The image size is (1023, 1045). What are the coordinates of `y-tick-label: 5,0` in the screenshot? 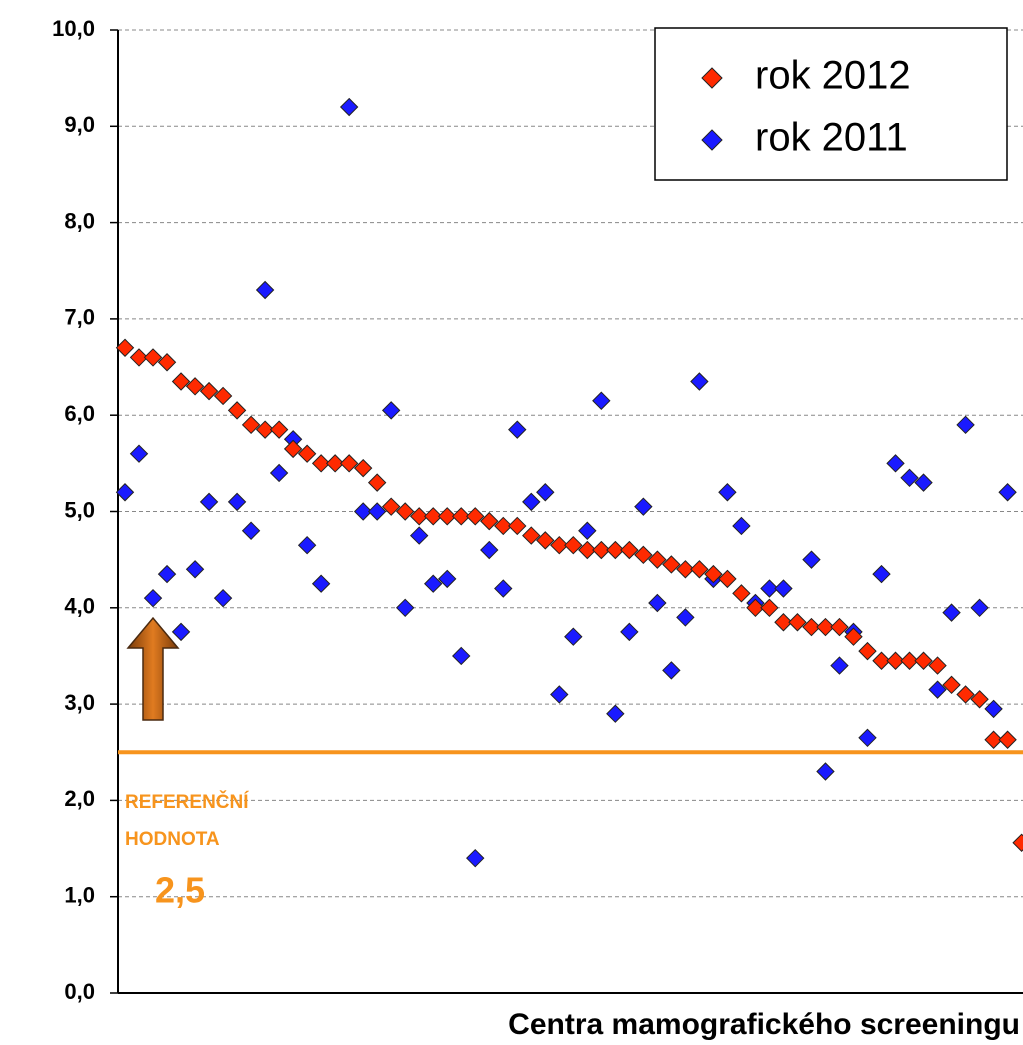 It's located at (79, 509).